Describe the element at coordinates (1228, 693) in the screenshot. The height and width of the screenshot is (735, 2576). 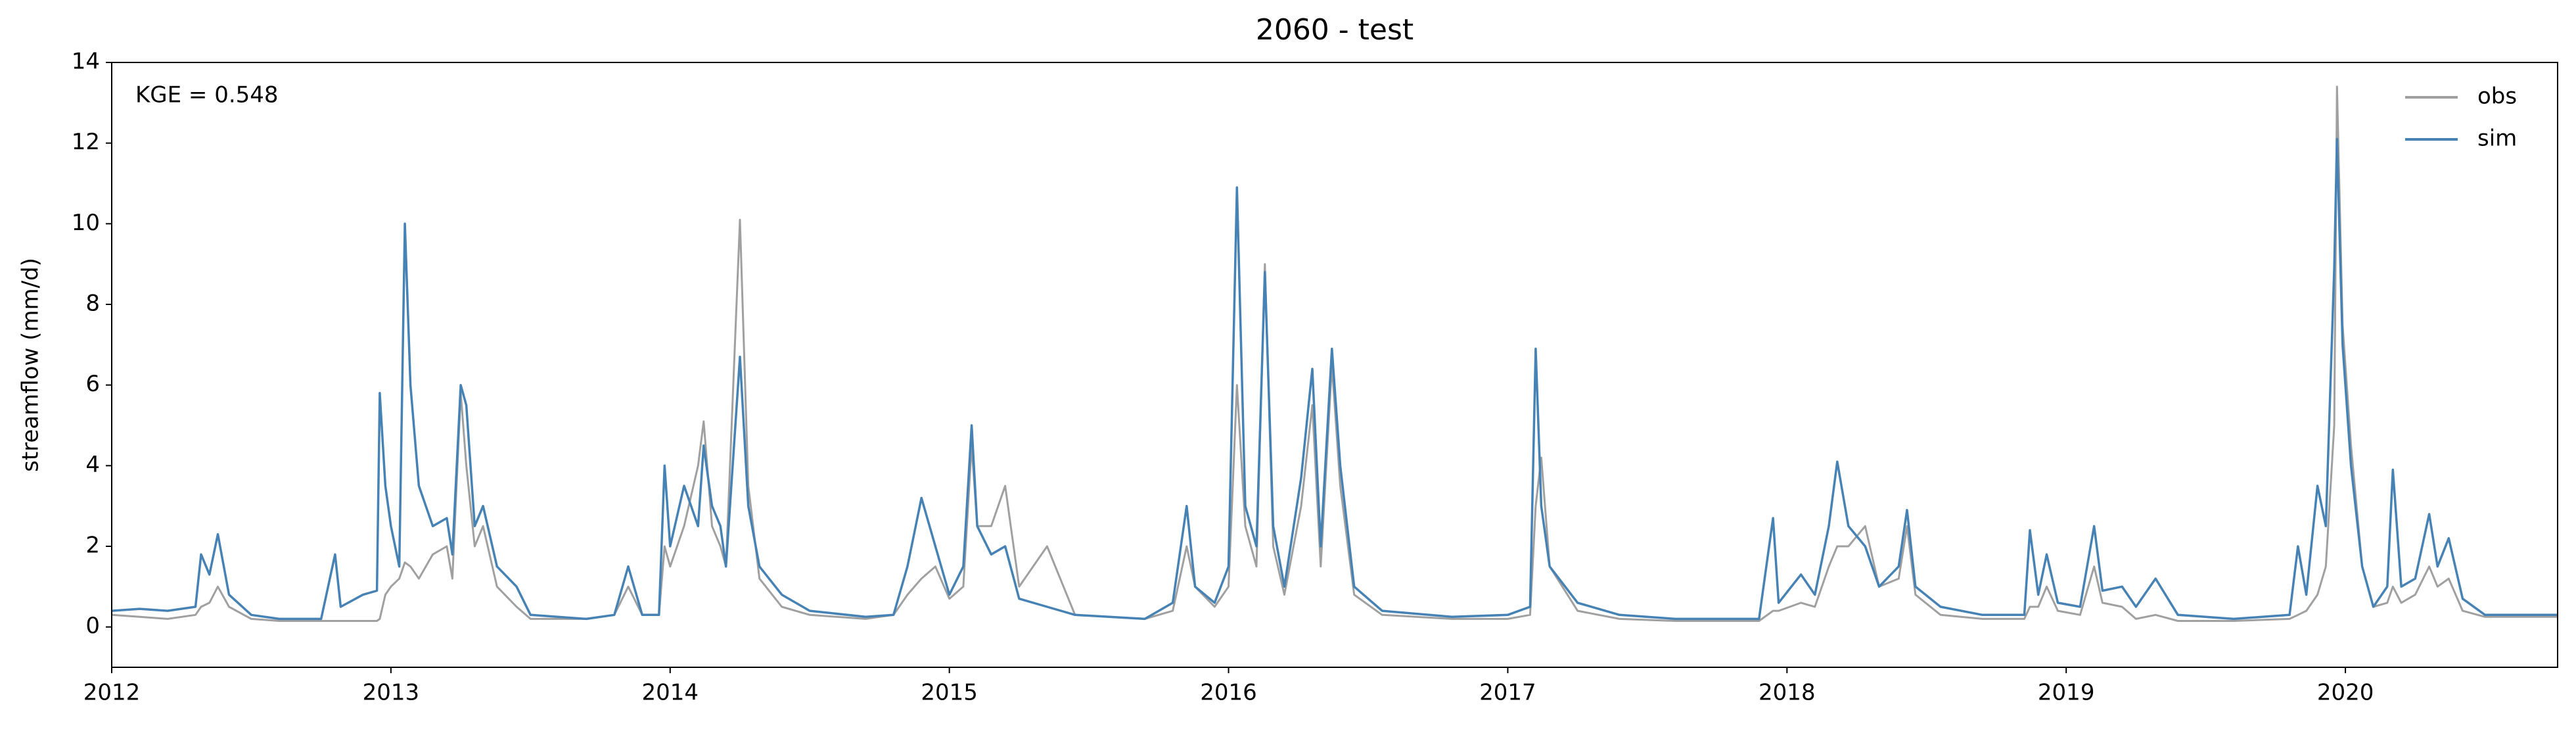
I see `x-tick-label: 2016` at that location.